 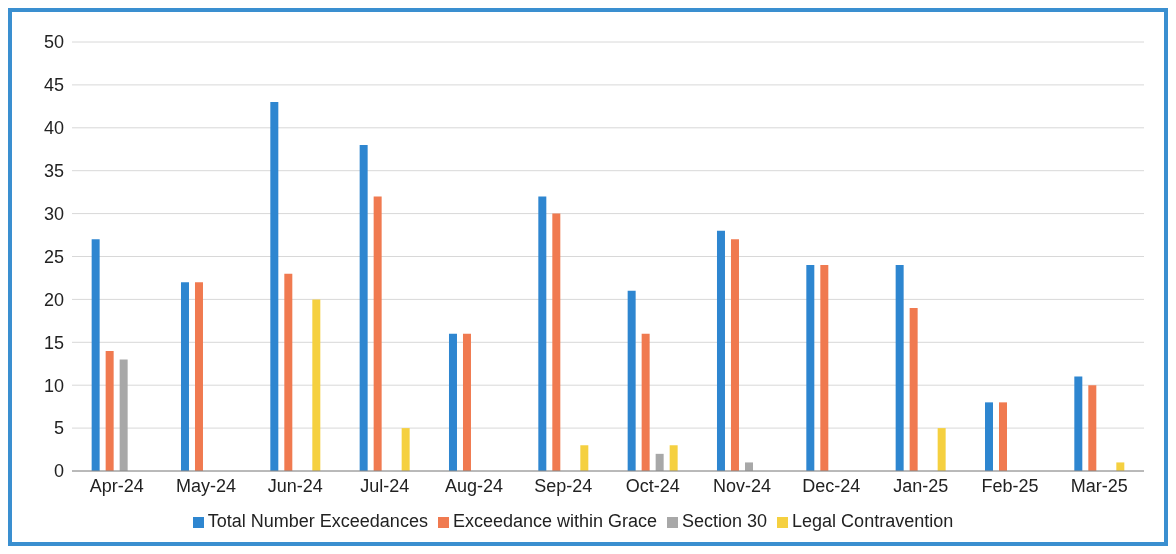 I want to click on x-tick-label: Oct-24, so click(x=652, y=485).